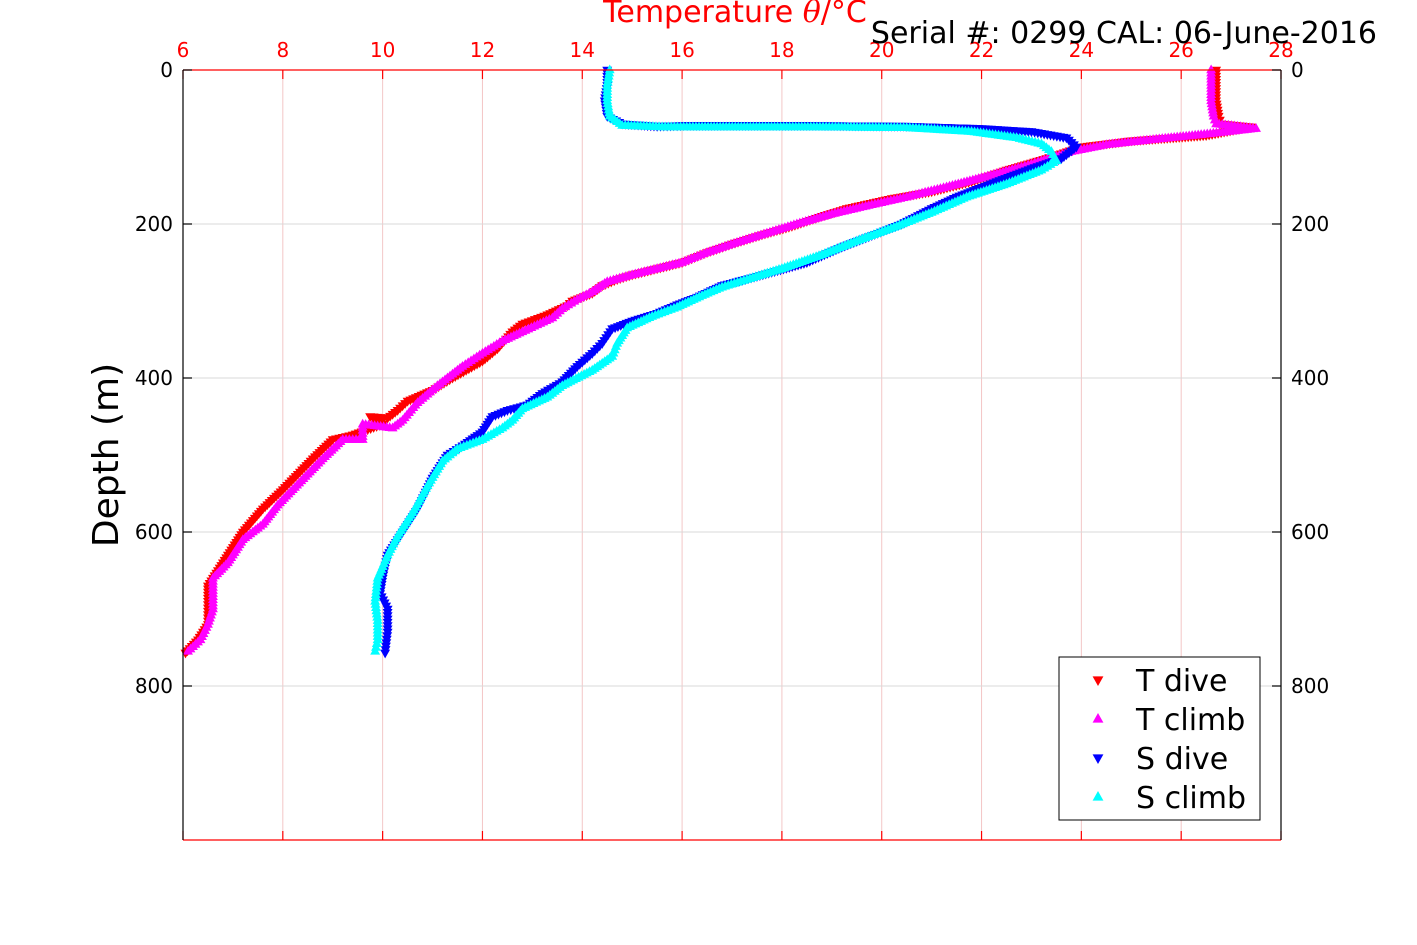  I want to click on y-tick-label-left: 200, so click(154, 224).